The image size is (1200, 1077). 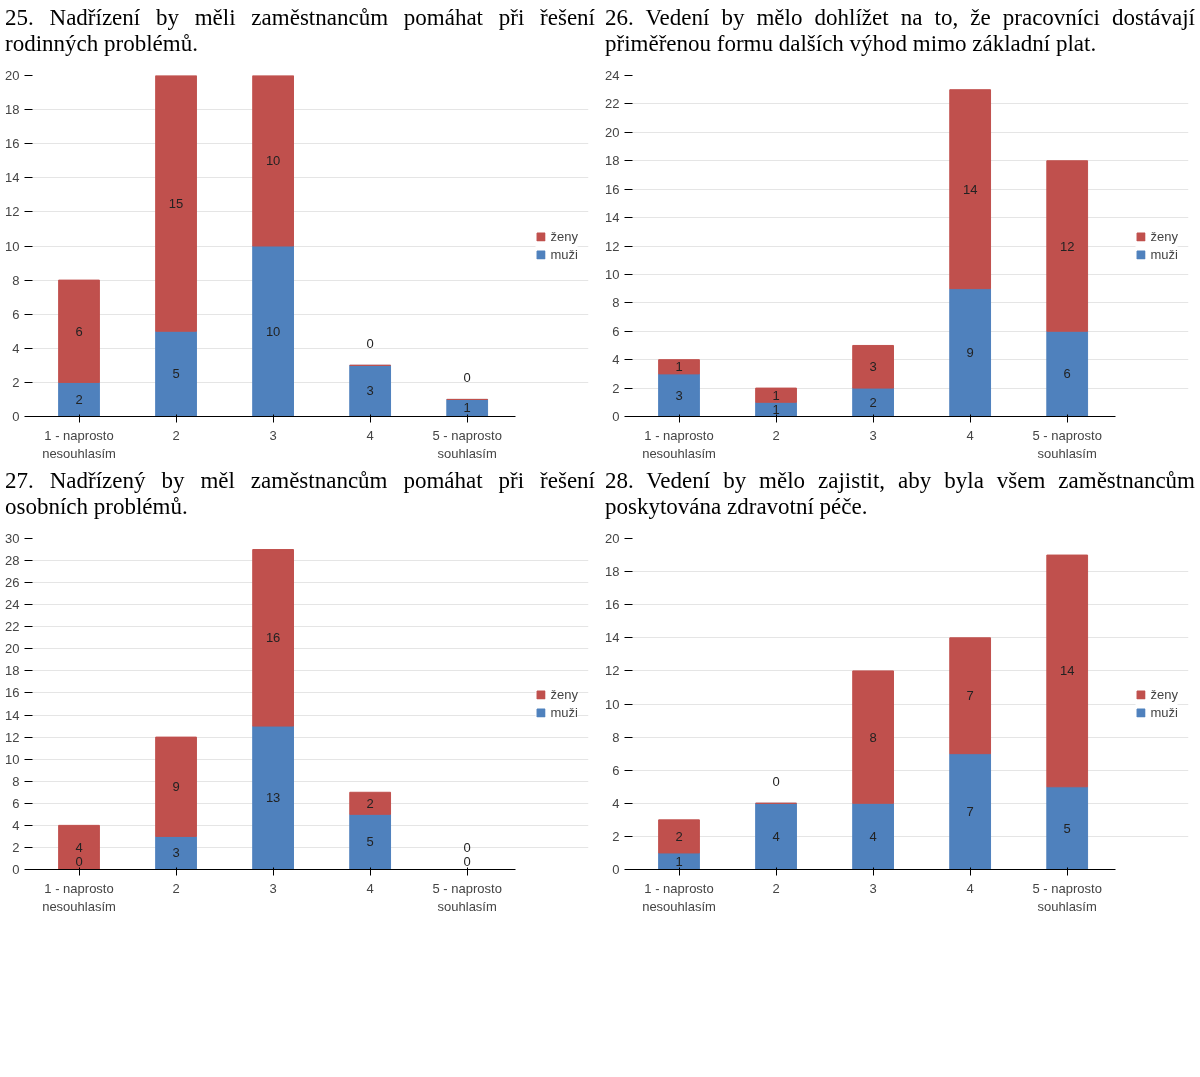 I want to click on y-tick-label: 22, so click(x=612, y=104).